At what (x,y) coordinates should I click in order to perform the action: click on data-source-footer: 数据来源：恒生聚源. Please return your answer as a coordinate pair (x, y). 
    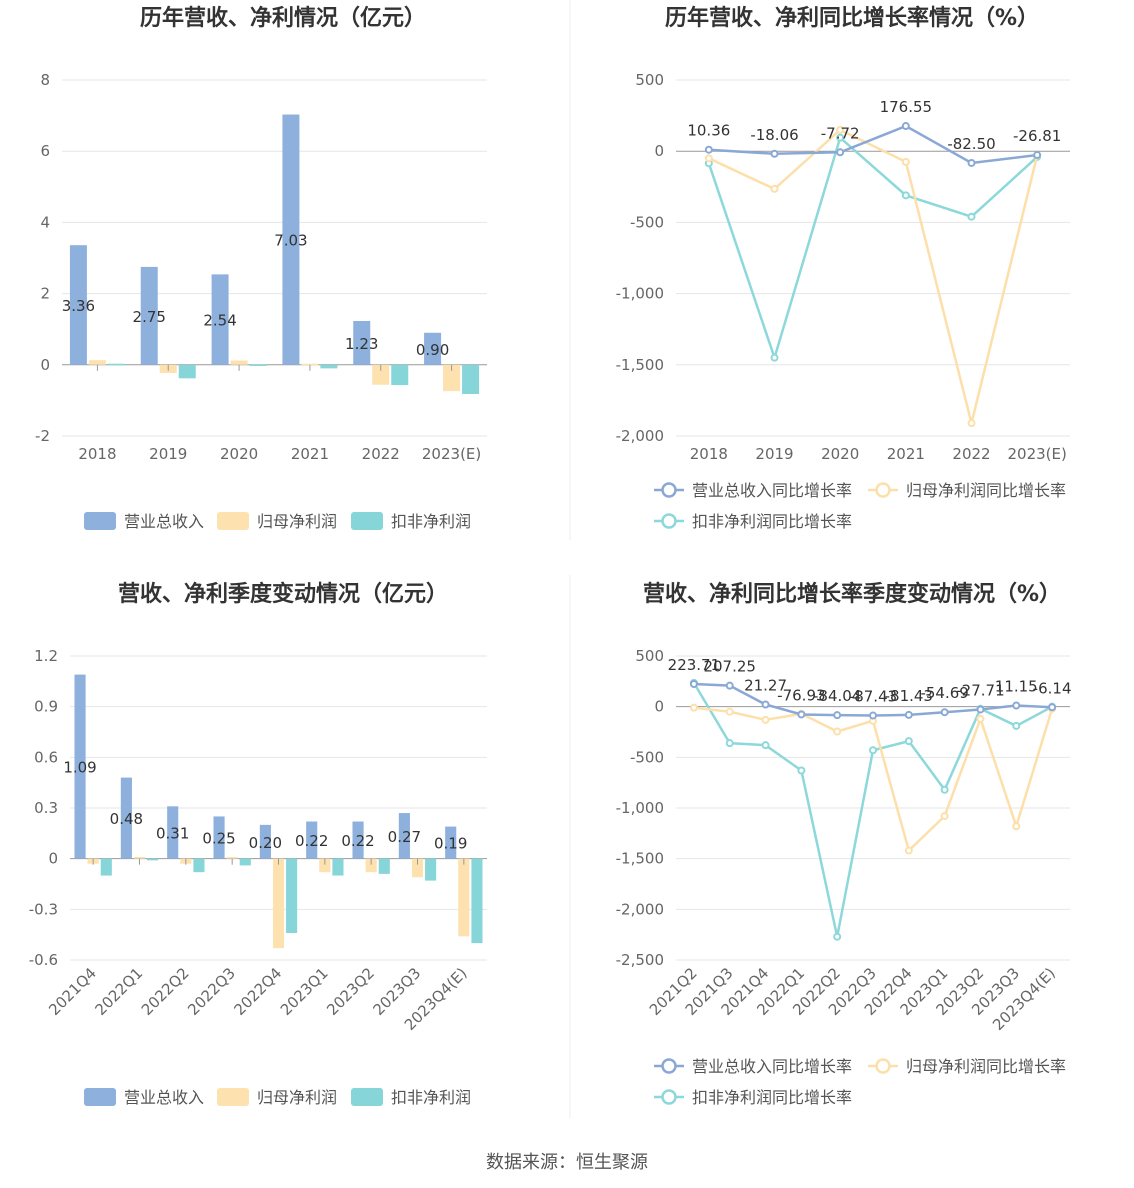
    Looking at the image, I should click on (567, 1162).